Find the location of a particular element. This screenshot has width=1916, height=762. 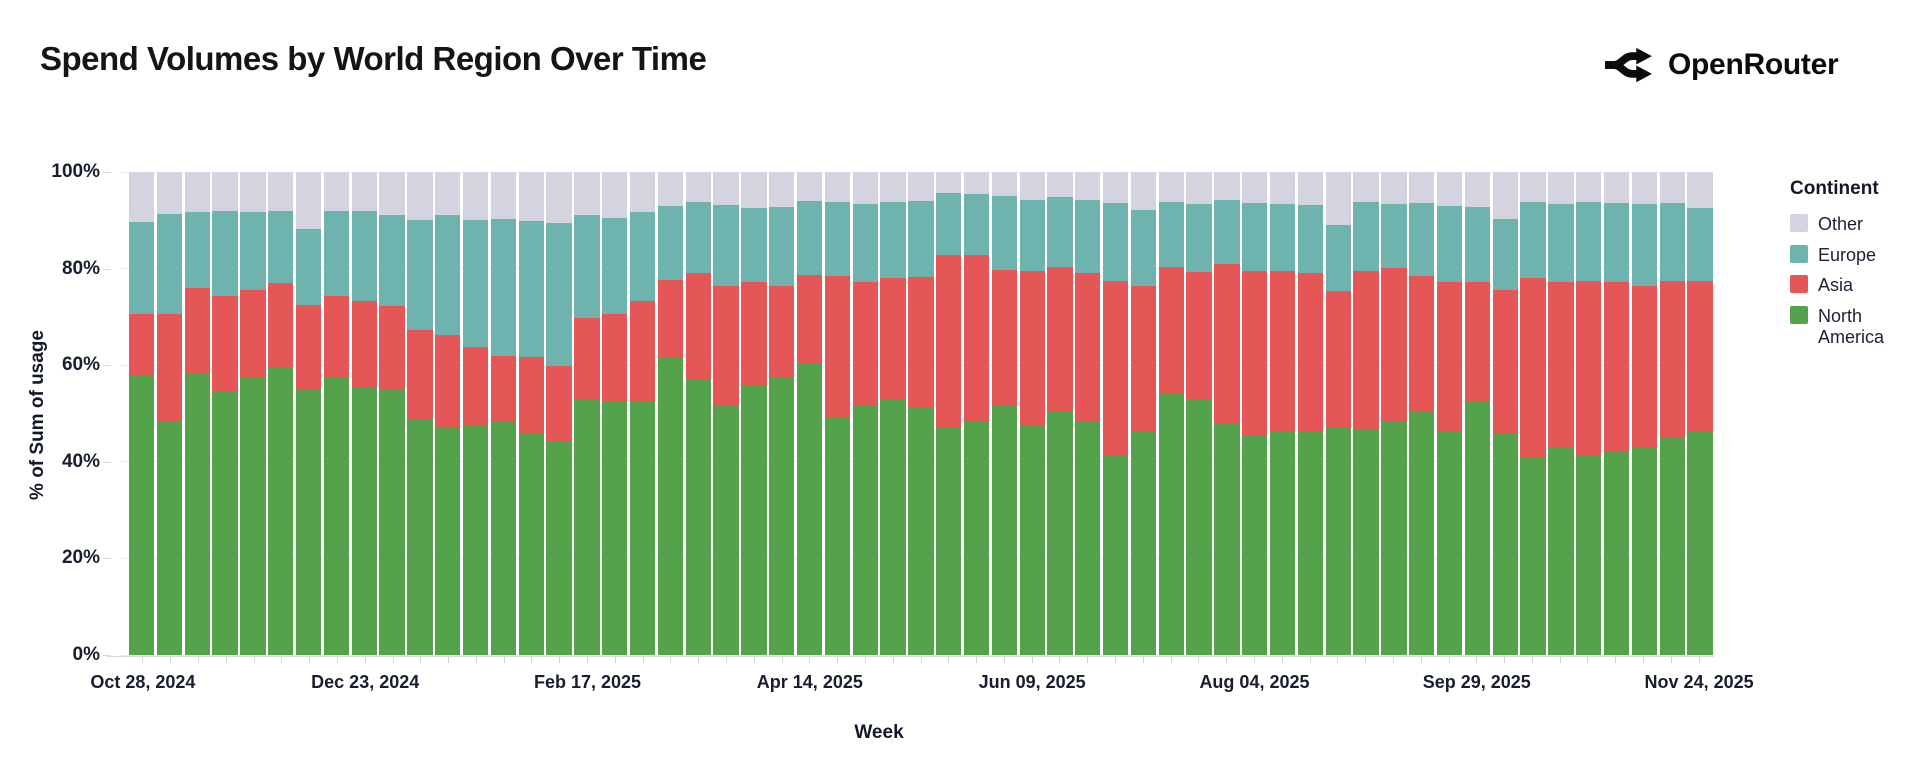

legend-item-asia: Asia is located at coordinates (1853, 285).